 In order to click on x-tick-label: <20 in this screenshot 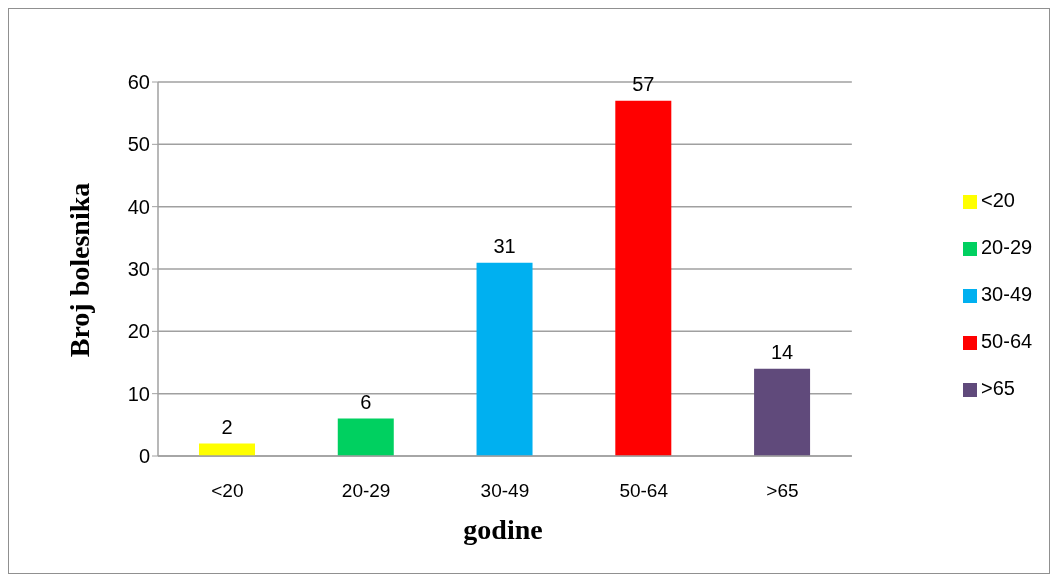, I will do `click(227, 491)`.